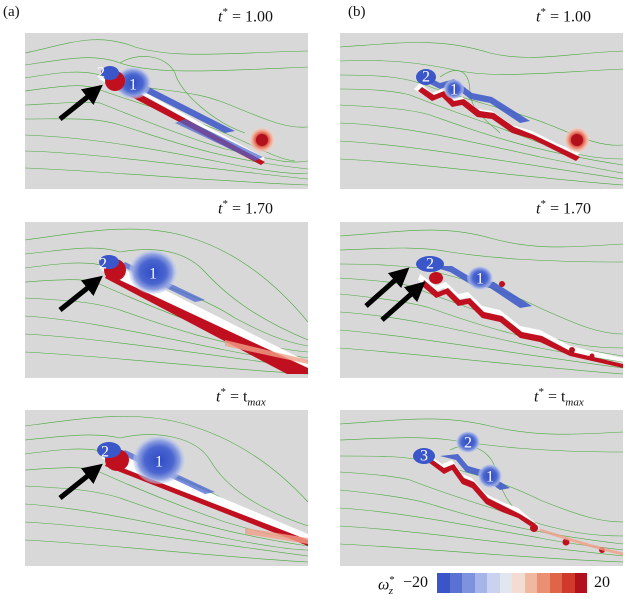  I want to click on panel-b-t100: 2 1, so click(481, 111).